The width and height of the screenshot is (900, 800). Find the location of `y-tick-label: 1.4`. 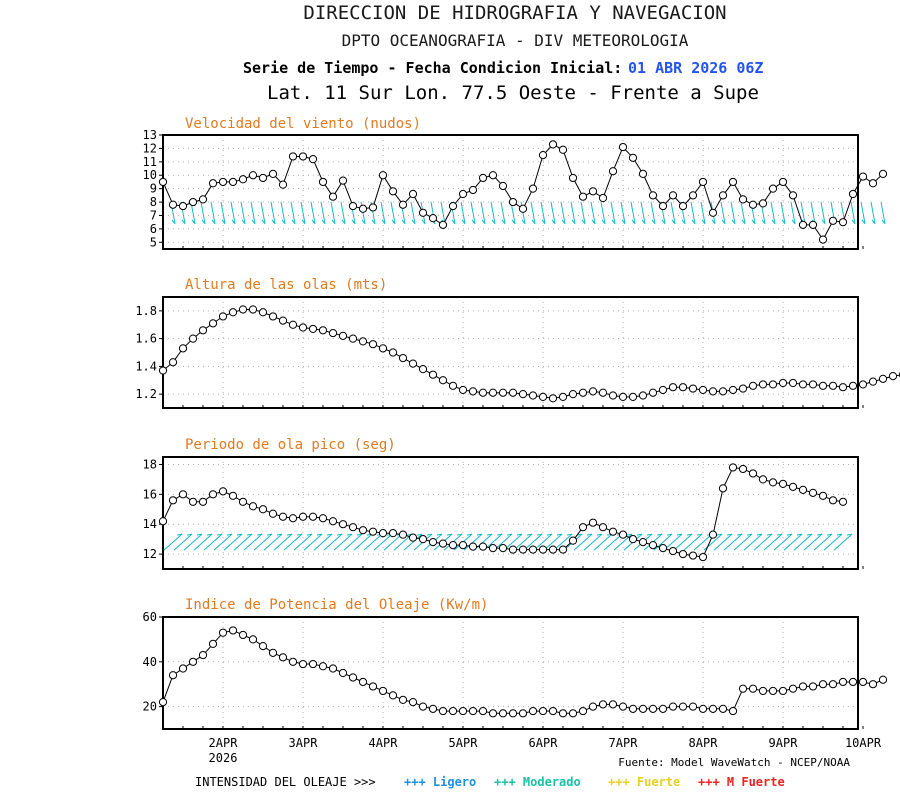

y-tick-label: 1.4 is located at coordinates (146, 366).